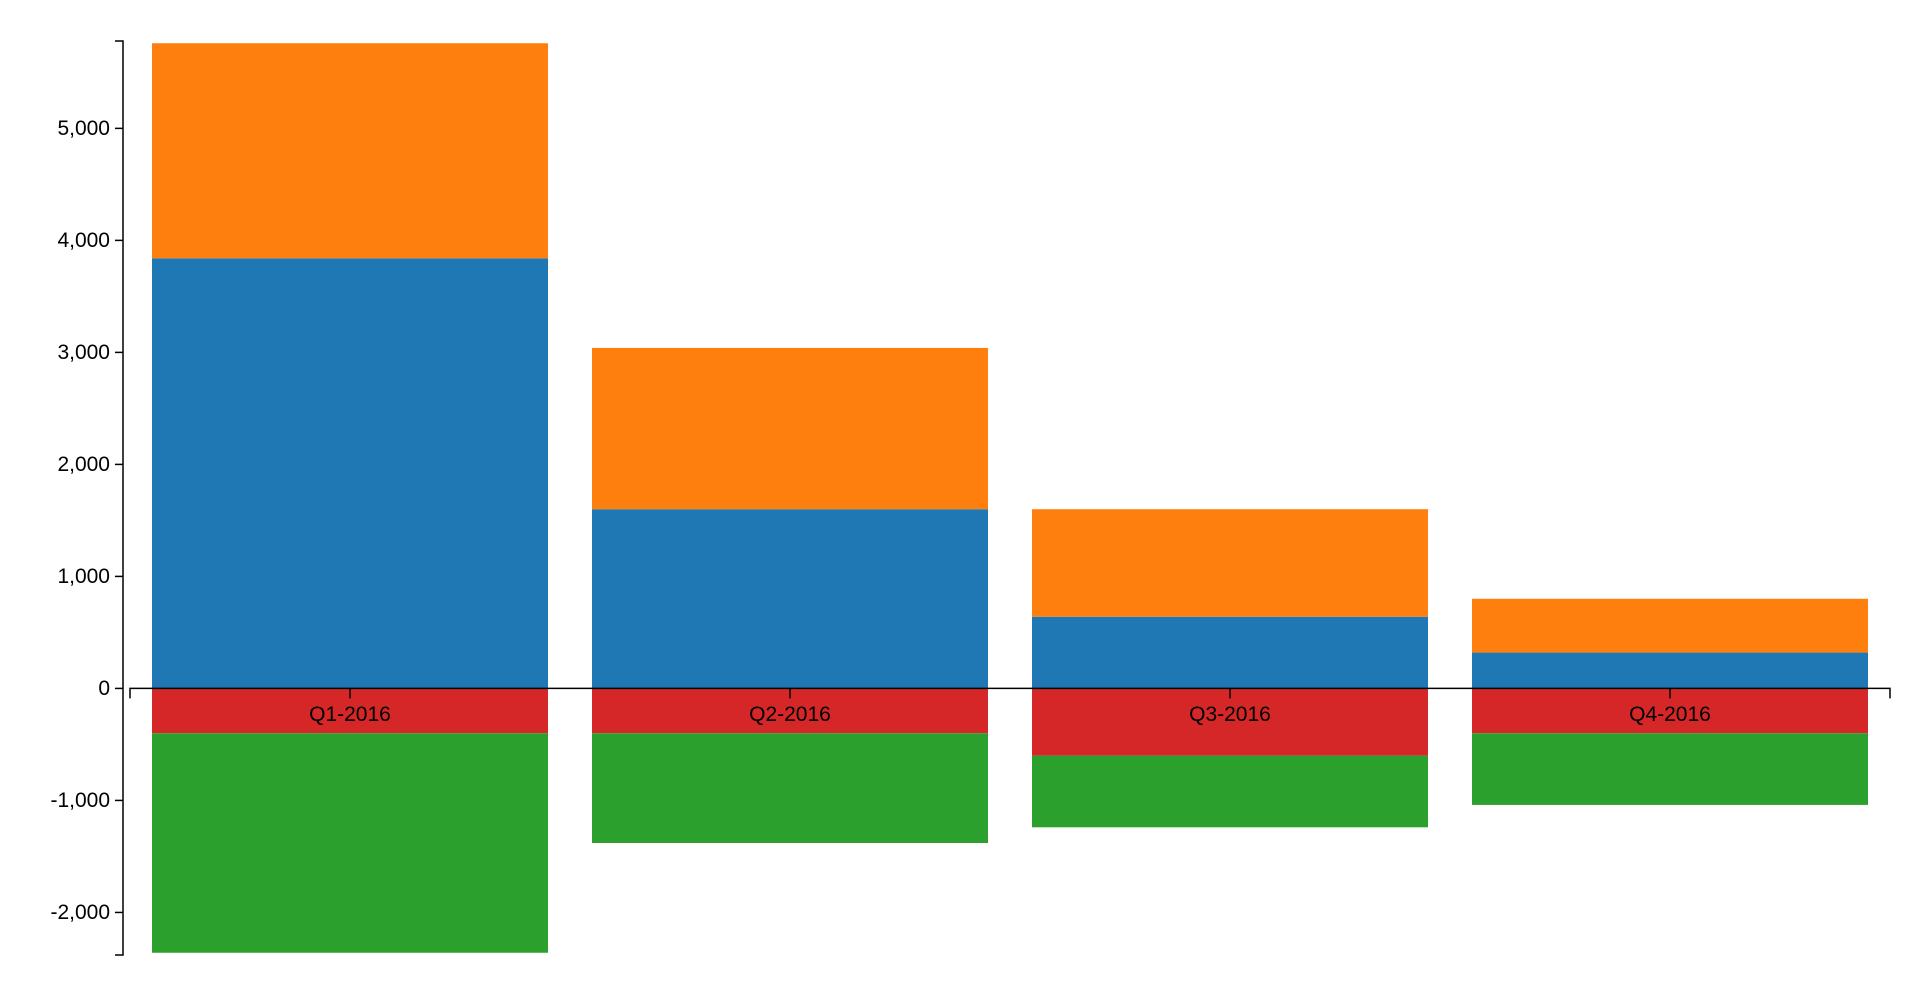  What do you see at coordinates (1010, 693) in the screenshot?
I see `x-axis-line` at bounding box center [1010, 693].